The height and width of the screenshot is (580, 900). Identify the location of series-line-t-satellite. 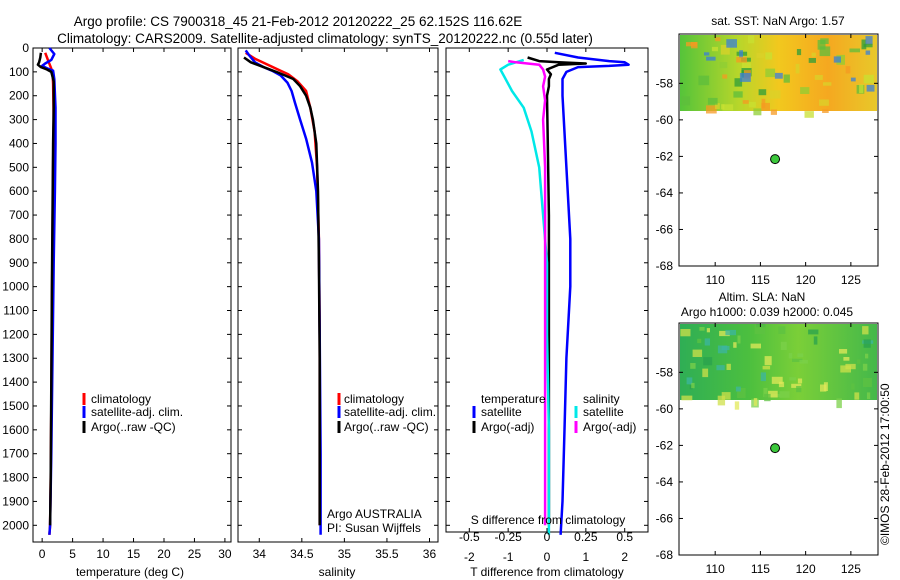
(592, 293).